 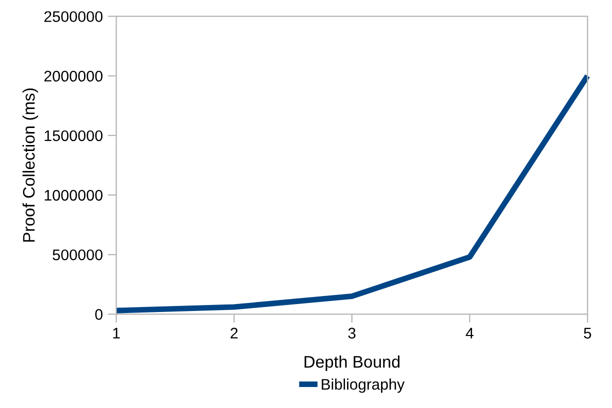 I want to click on y-tick-label: 500000, so click(x=77, y=254).